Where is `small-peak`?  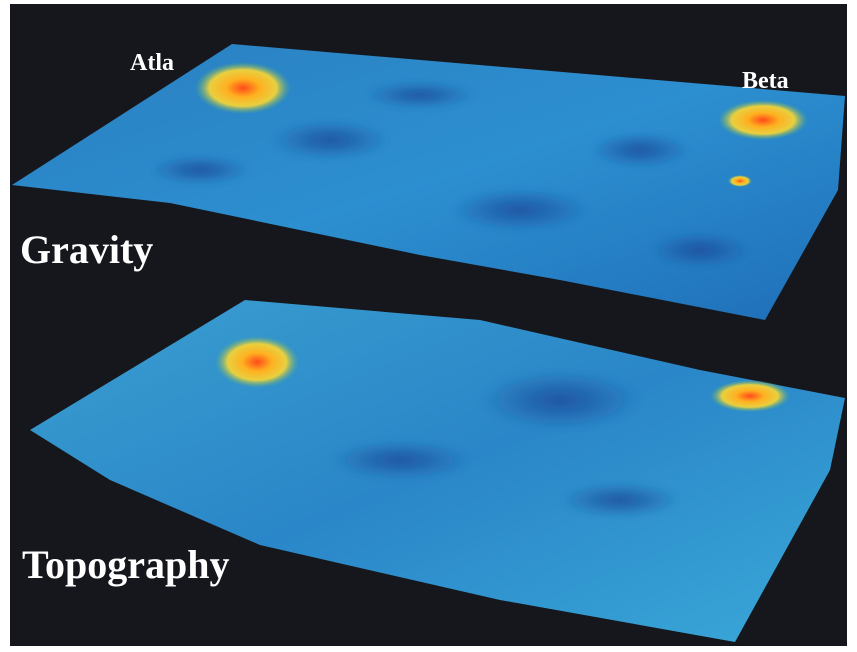
small-peak is located at coordinates (740, 181).